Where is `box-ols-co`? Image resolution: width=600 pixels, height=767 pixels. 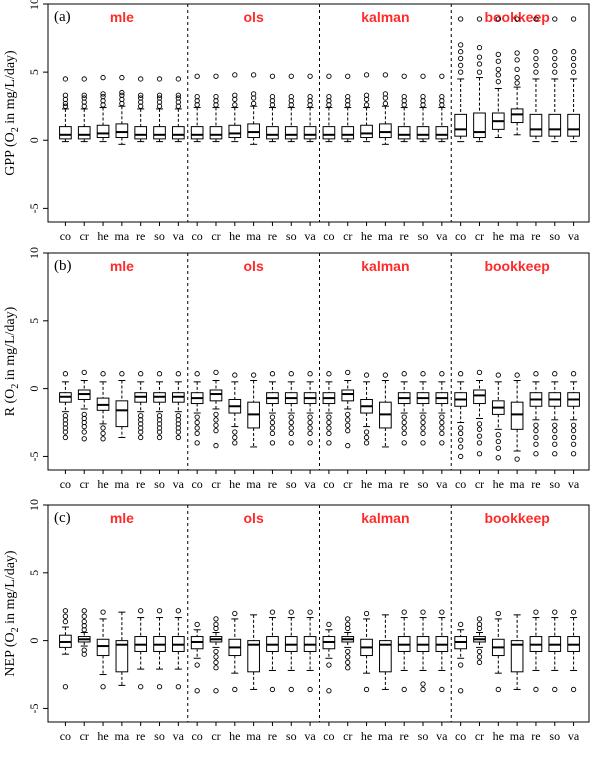 box-ols-co is located at coordinates (197, 408).